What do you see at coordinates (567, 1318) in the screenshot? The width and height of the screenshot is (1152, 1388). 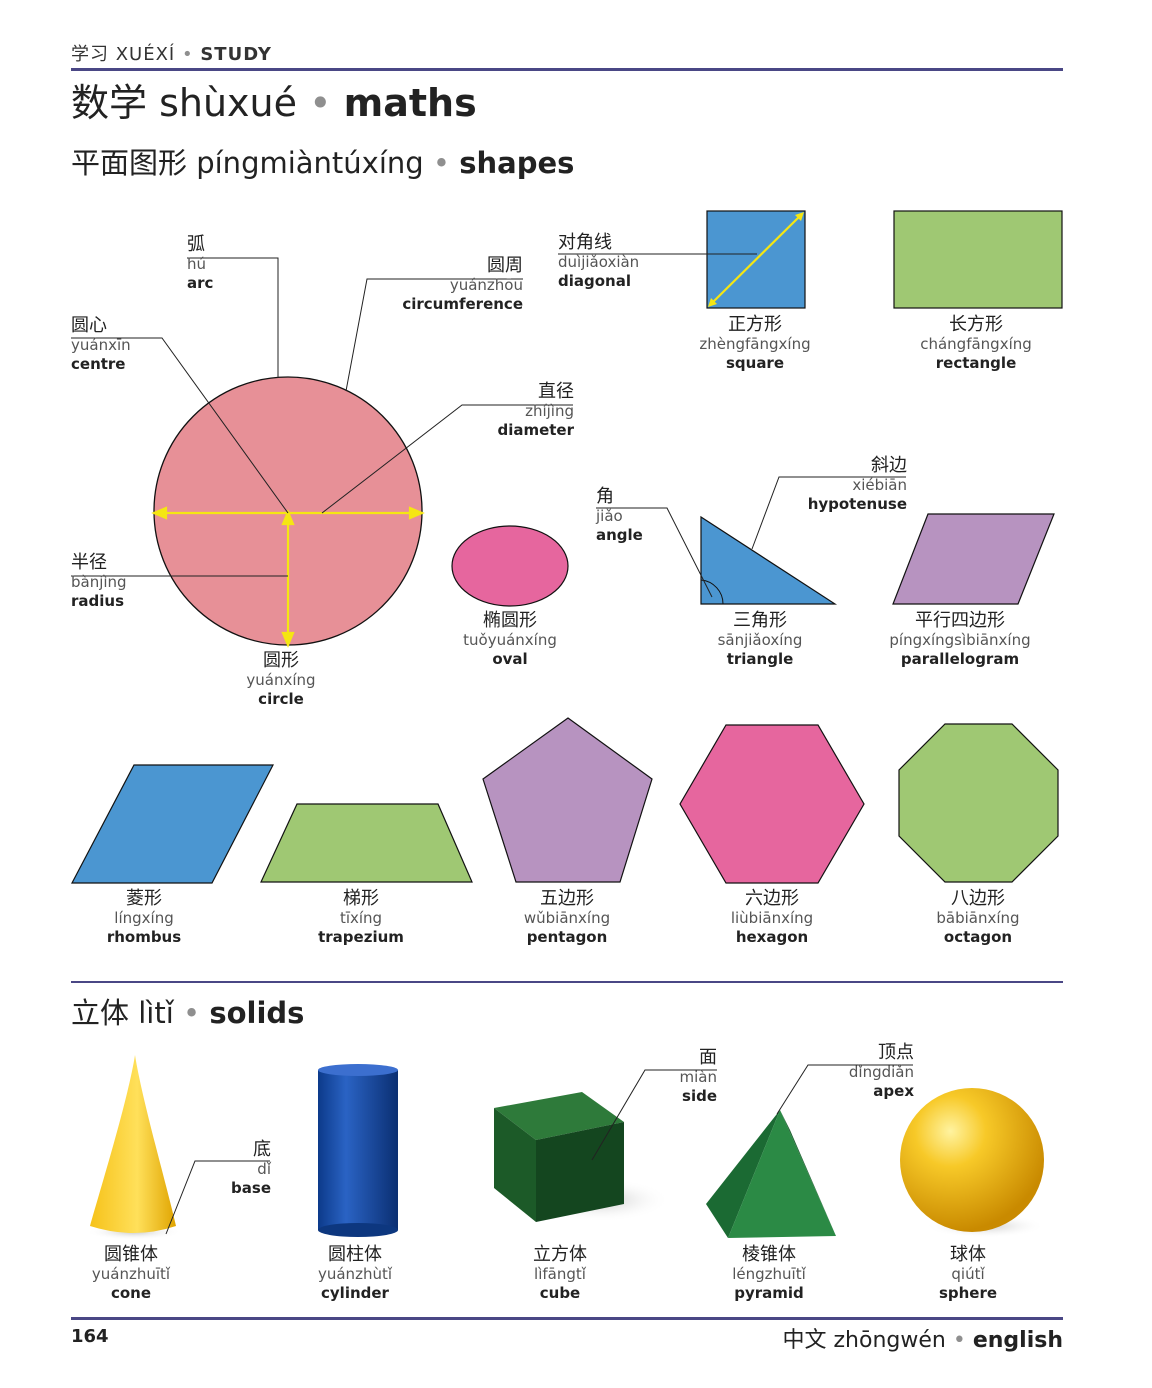 I see `bottom-rule` at bounding box center [567, 1318].